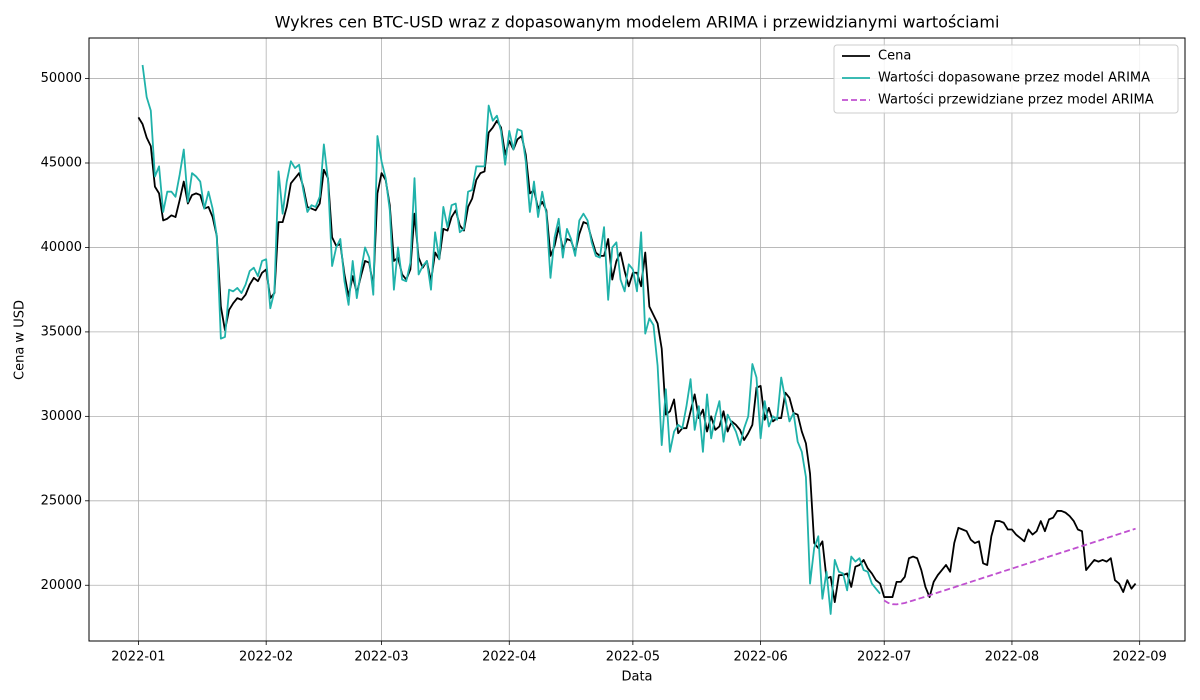 Image resolution: width=1200 pixels, height=700 pixels. I want to click on x-tick-label: 2022-05, so click(633, 657).